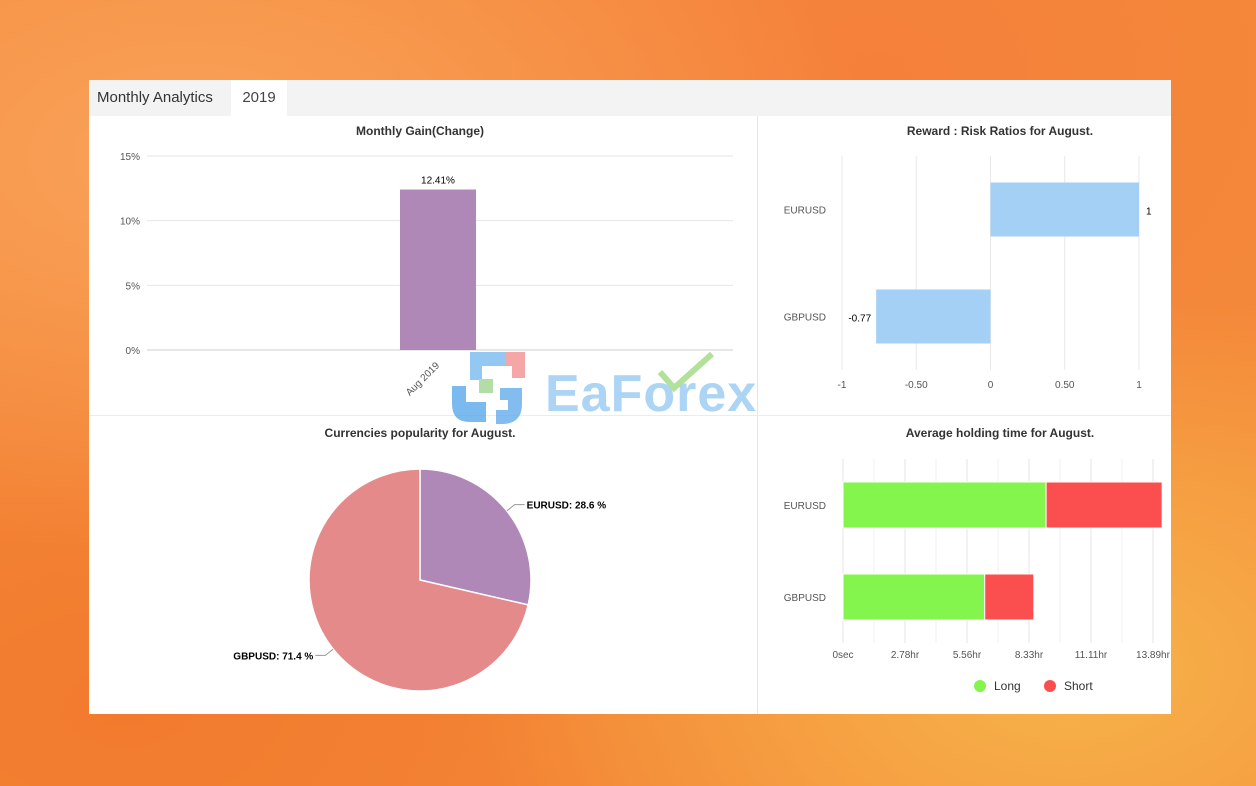 This screenshot has width=1256, height=786. What do you see at coordinates (1000, 433) in the screenshot?
I see `holding-time-title: Average holding time for August.` at bounding box center [1000, 433].